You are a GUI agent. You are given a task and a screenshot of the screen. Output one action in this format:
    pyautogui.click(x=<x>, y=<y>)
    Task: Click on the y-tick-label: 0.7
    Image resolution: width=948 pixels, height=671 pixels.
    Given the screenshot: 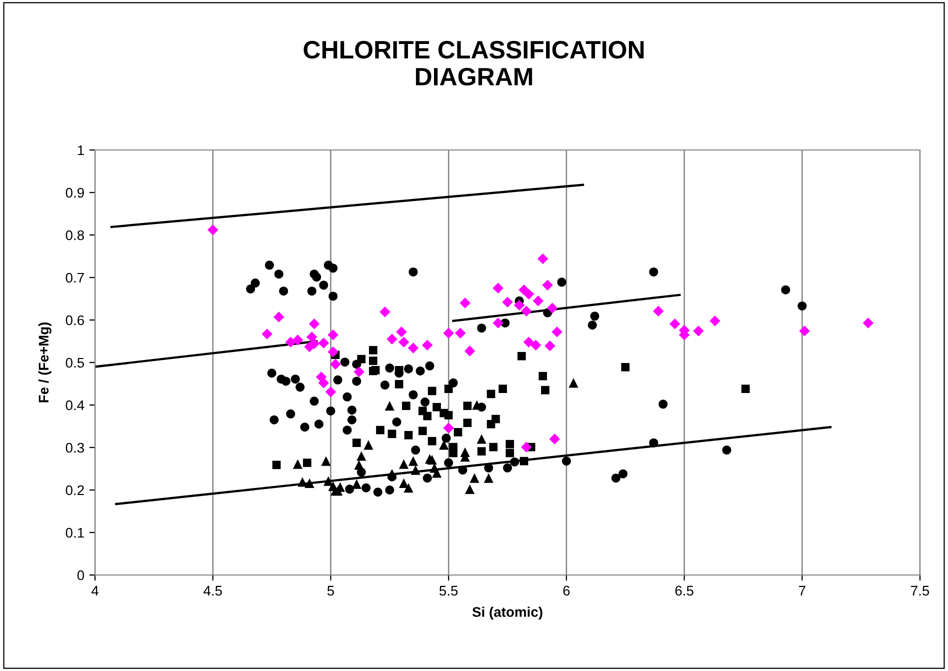 What is the action you would take?
    pyautogui.click(x=75, y=277)
    